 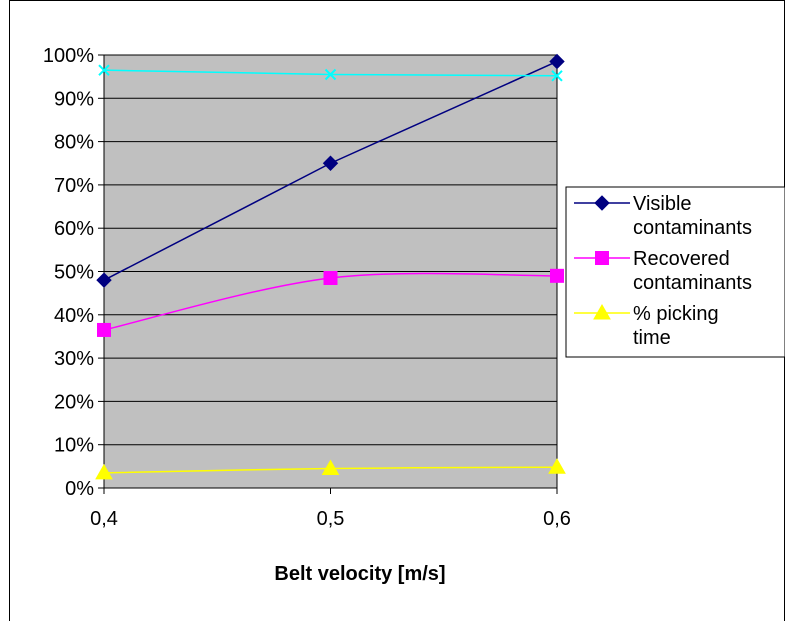 What do you see at coordinates (74, 316) in the screenshot?
I see `y-tick-label: 40%` at bounding box center [74, 316].